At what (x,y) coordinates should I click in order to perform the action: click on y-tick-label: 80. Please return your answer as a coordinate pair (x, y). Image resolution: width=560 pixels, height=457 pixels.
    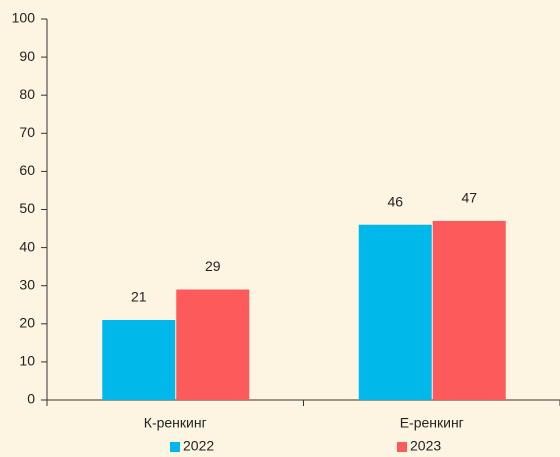
    Looking at the image, I should click on (27, 94).